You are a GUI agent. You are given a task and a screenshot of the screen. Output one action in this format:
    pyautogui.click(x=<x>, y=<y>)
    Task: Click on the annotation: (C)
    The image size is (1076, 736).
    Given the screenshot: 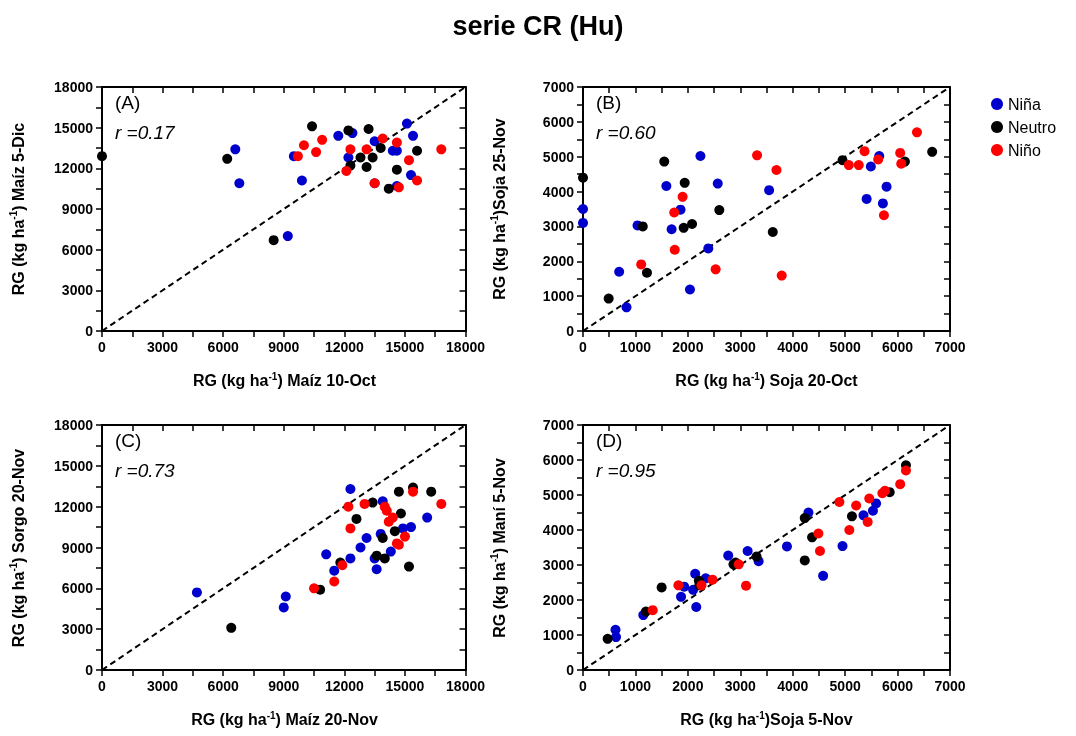 What is the action you would take?
    pyautogui.click(x=128, y=440)
    